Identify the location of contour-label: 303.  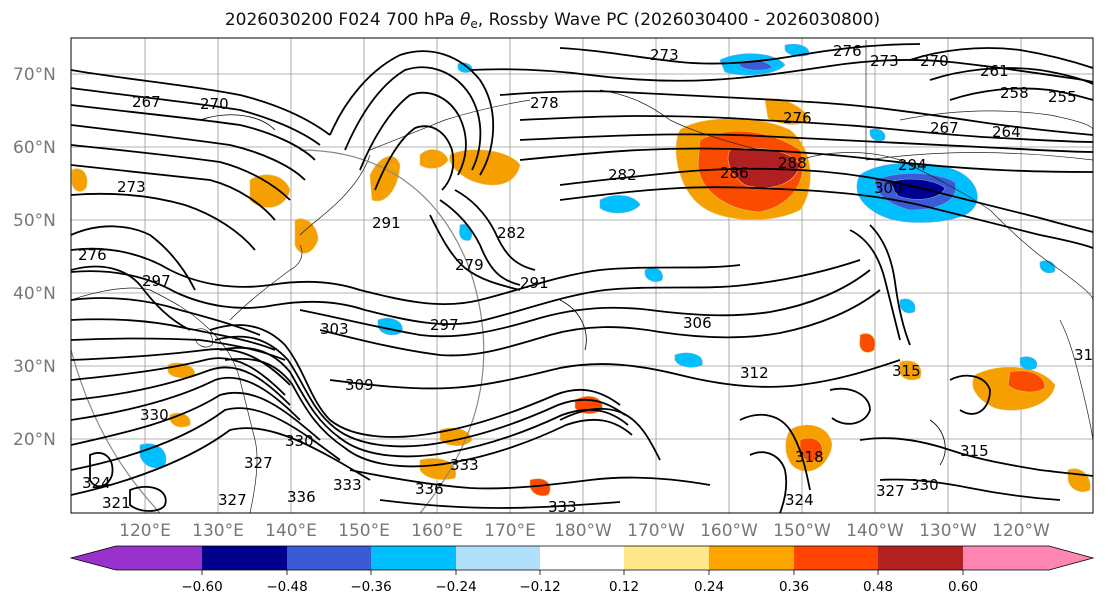
(334, 329).